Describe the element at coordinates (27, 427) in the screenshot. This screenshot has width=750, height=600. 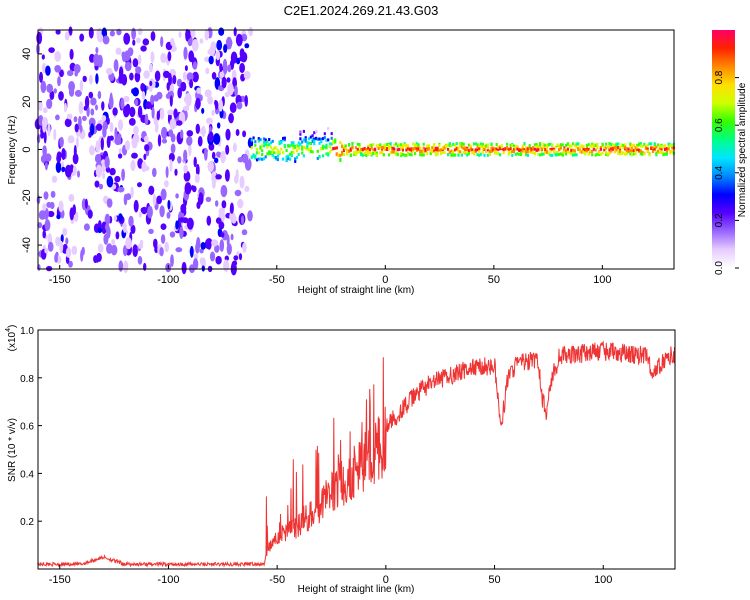
I see `y-tick-label: 0.6` at that location.